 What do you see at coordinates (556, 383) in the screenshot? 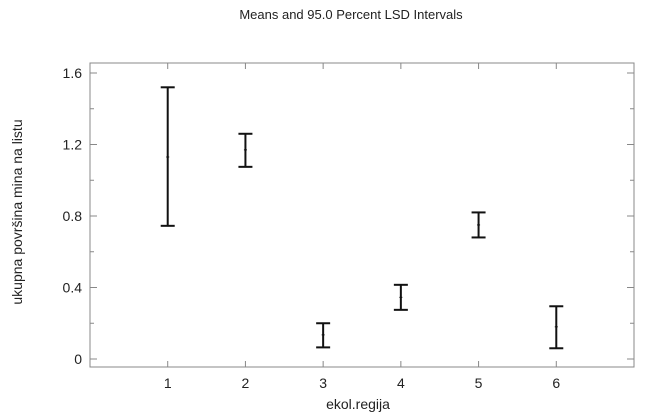
I see `x-tick-label: 6` at bounding box center [556, 383].